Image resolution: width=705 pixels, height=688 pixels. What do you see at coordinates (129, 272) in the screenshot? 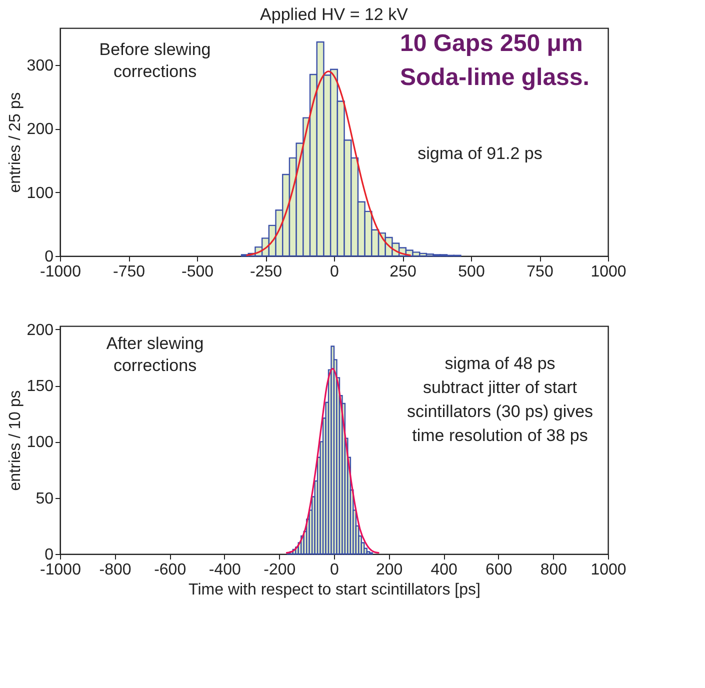
I see `x-tick-label: -750` at bounding box center [129, 272].